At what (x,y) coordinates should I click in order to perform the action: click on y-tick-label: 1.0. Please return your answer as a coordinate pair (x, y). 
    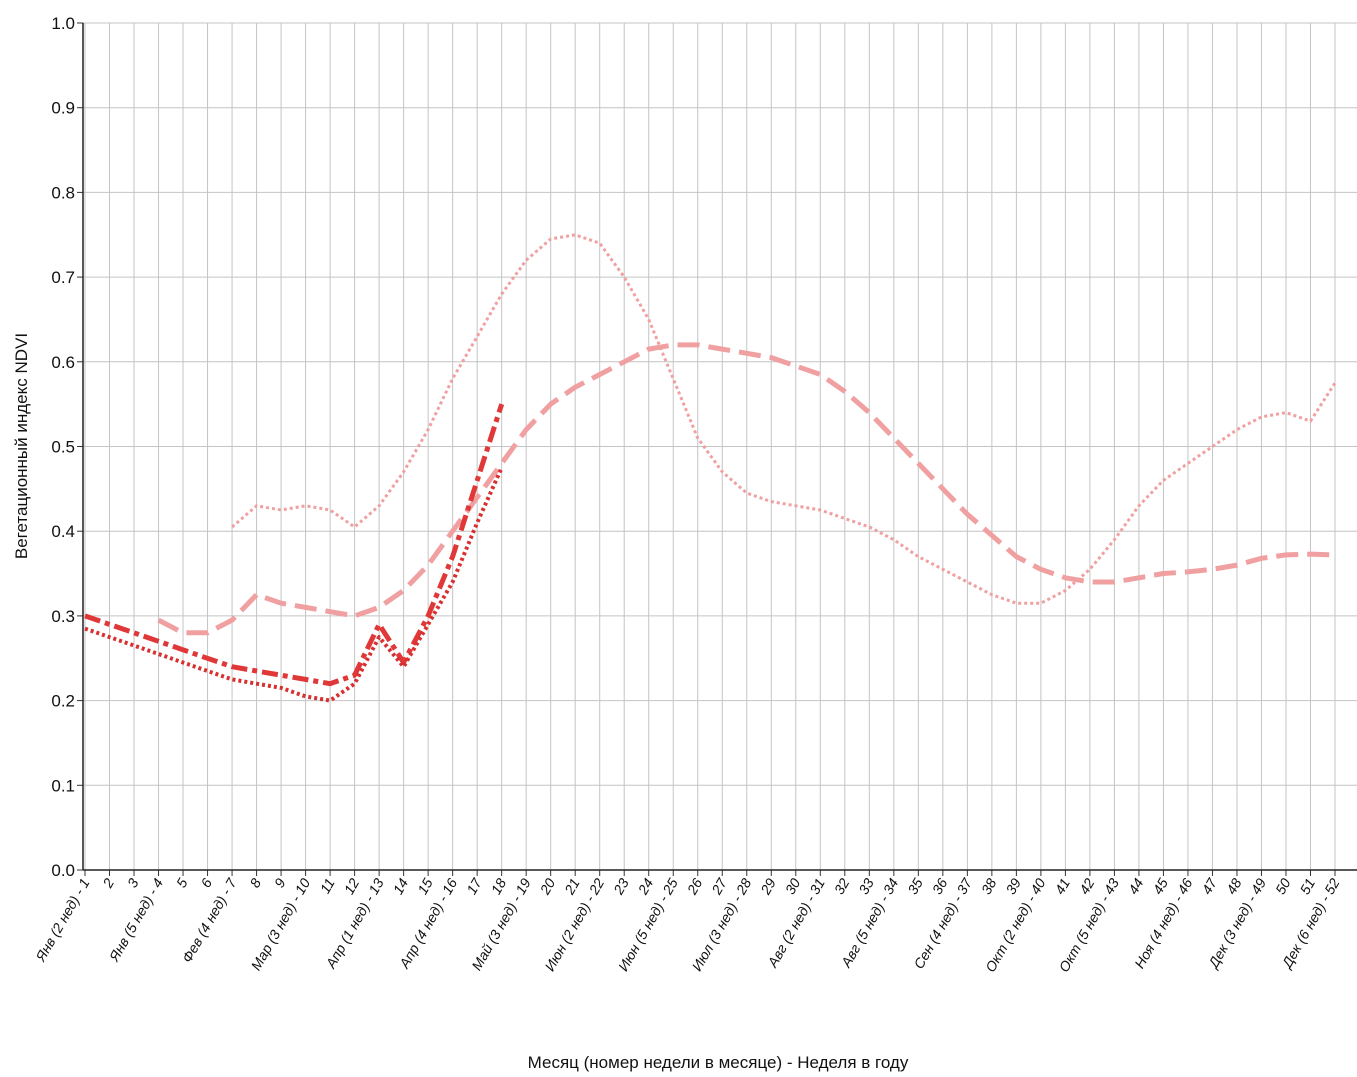
    Looking at the image, I should click on (63, 23).